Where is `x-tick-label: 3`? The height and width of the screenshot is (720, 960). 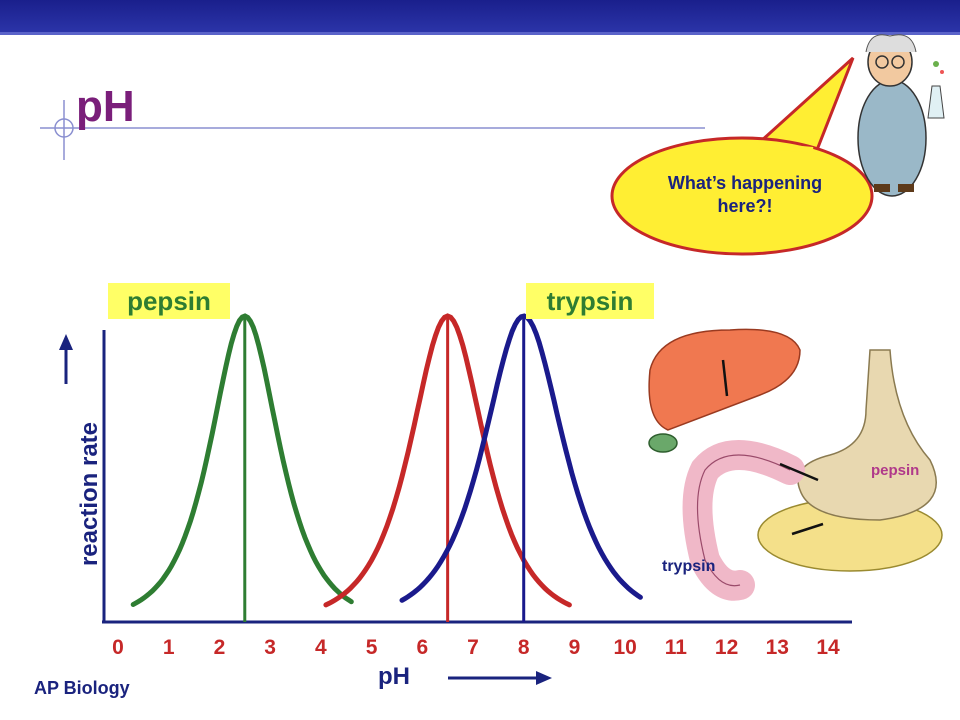 x-tick-label: 3 is located at coordinates (270, 647).